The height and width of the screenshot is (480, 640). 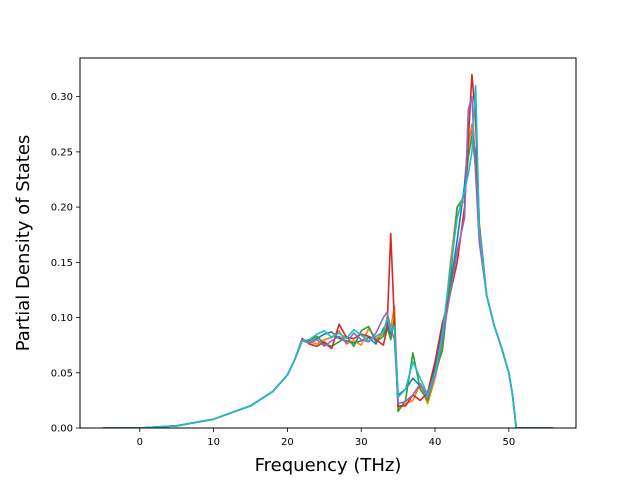 I want to click on y-tick-label: 0.10, so click(x=62, y=318).